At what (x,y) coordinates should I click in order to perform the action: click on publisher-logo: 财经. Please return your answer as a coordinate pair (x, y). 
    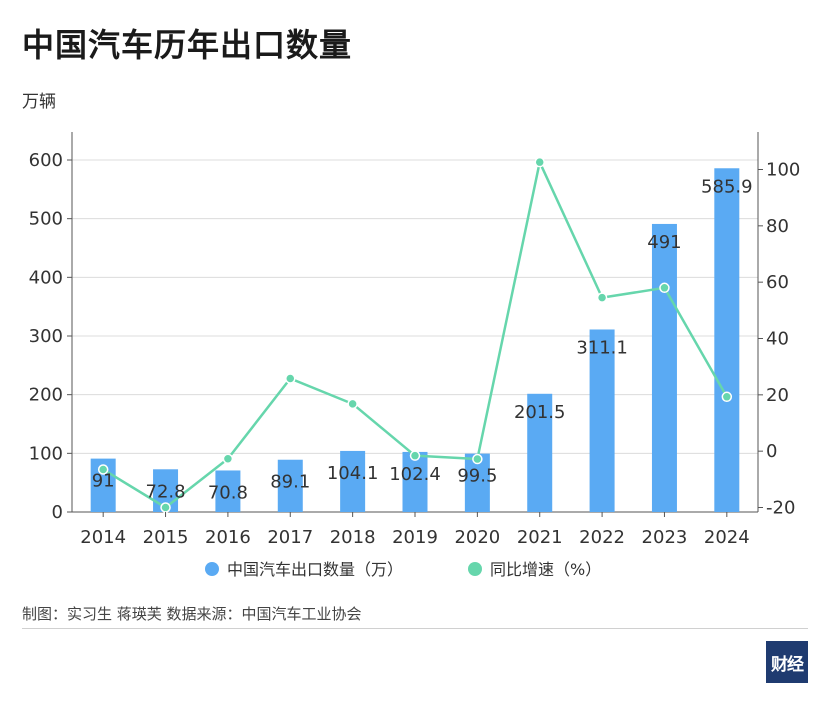
    Looking at the image, I should click on (787, 662).